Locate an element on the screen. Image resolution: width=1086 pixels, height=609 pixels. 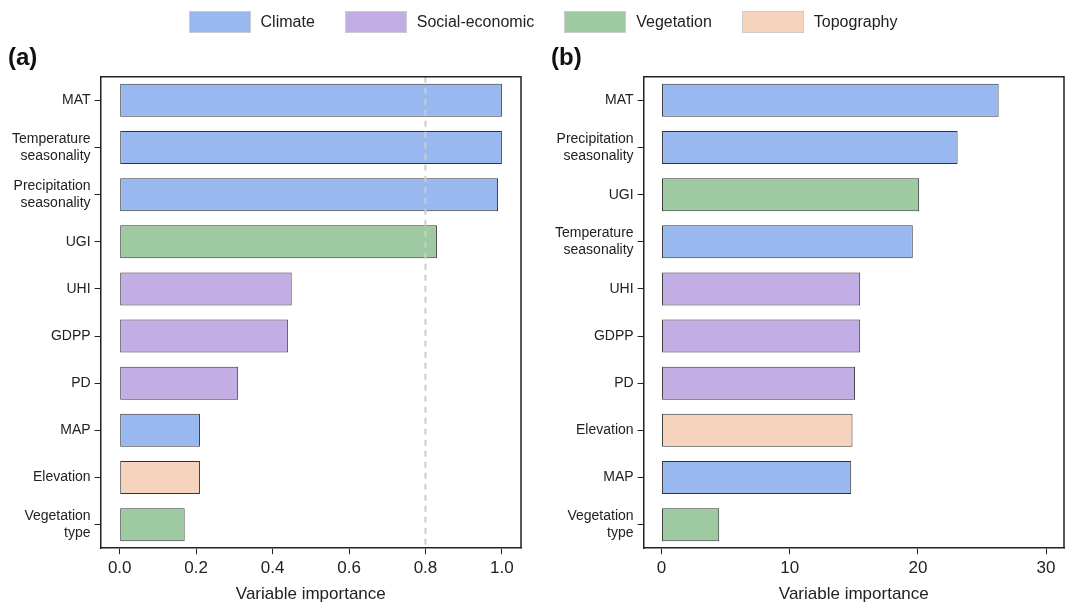
x-tick-label: 20 is located at coordinates (918, 568).